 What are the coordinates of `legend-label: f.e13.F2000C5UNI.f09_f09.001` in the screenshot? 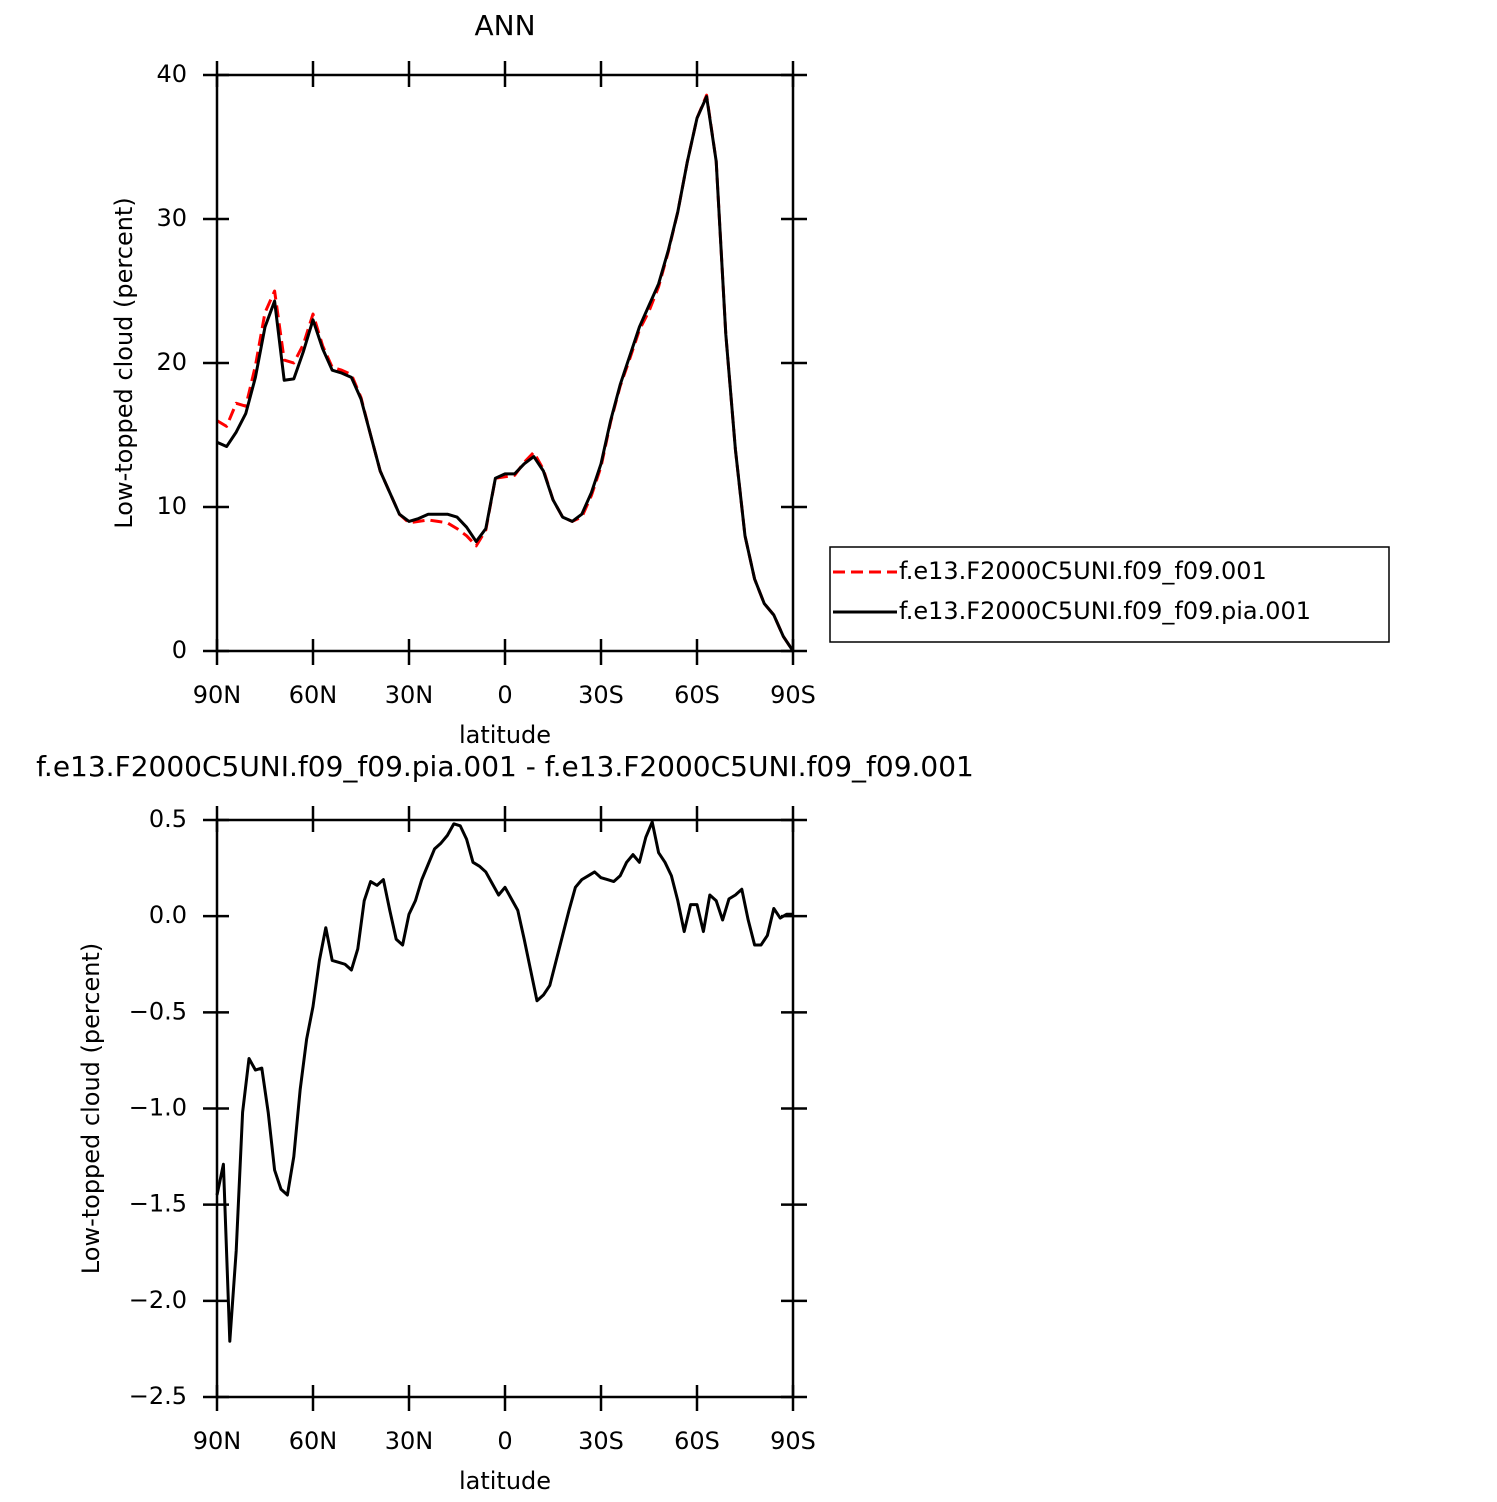 It's located at (1083, 571).